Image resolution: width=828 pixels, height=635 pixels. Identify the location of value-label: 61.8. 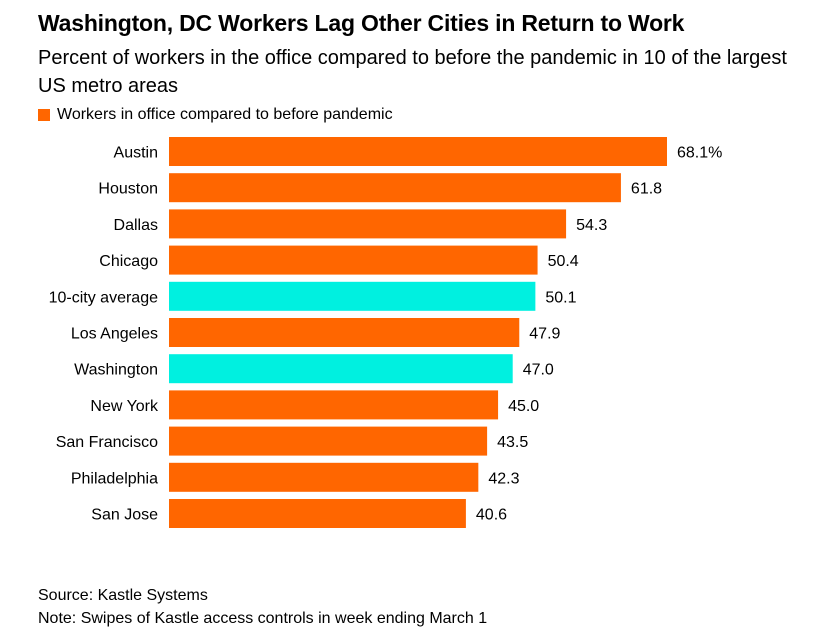
(646, 189).